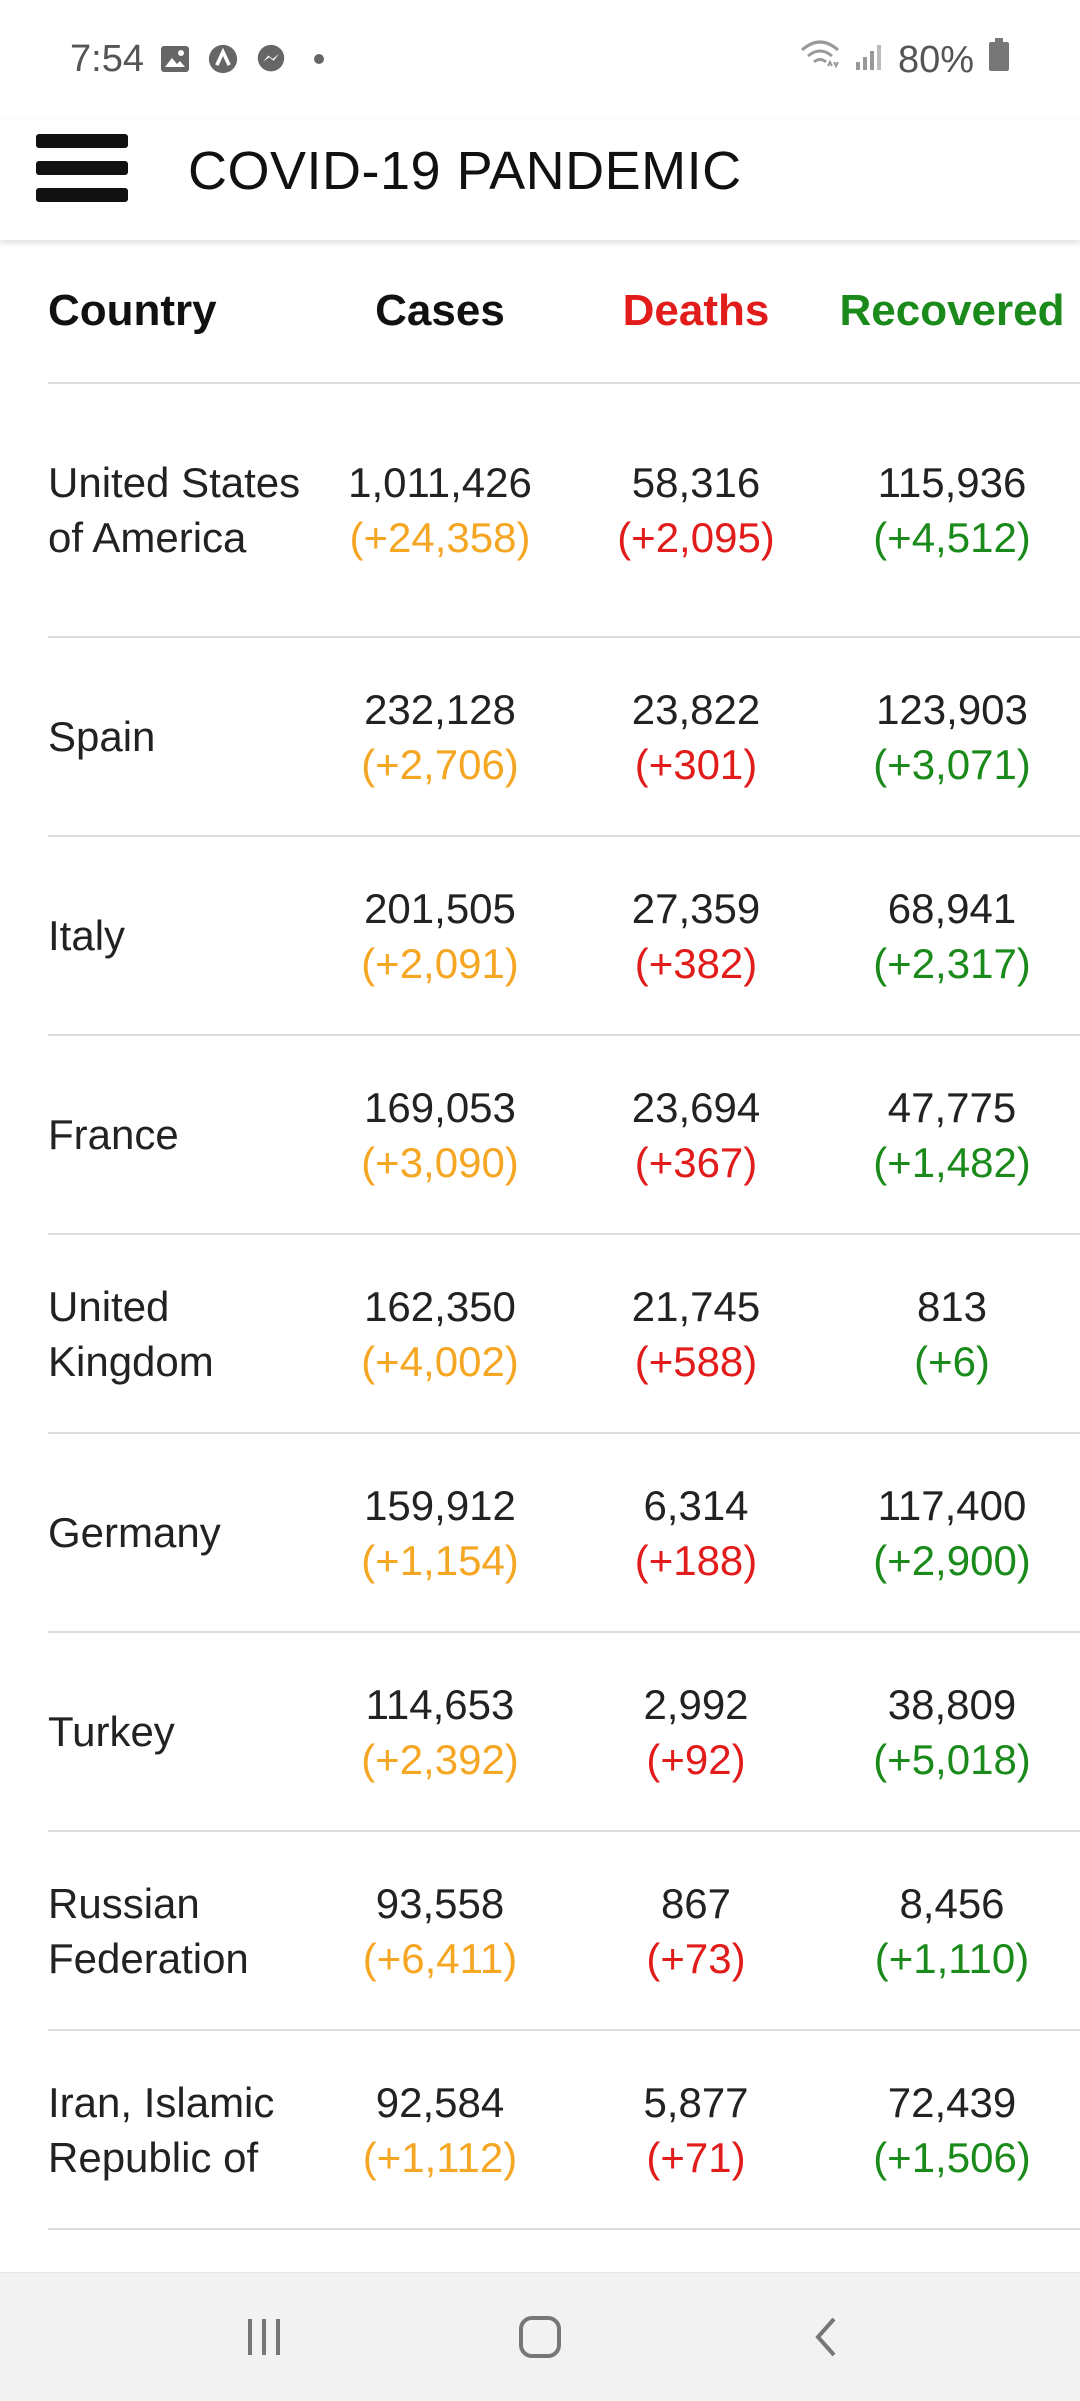  I want to click on home-icon, so click(540, 2337).